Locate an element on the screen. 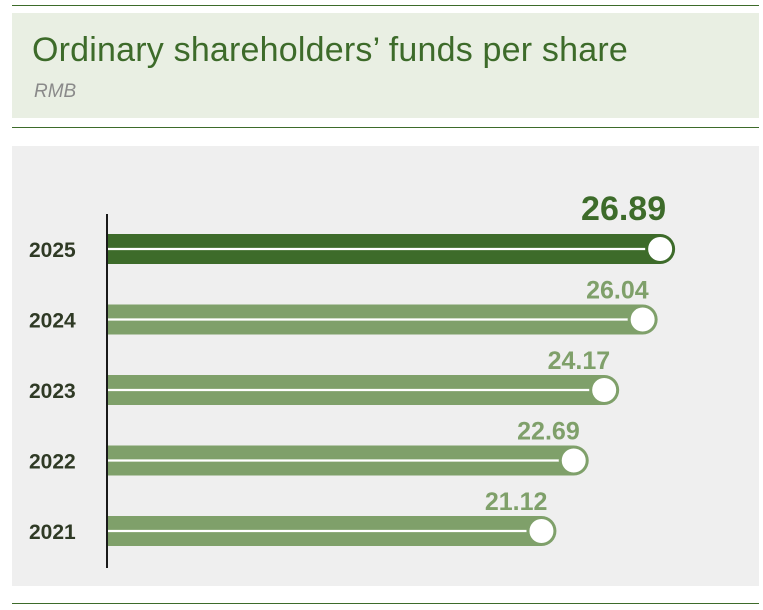 This screenshot has height=610, width=763. chart-unit: RMB is located at coordinates (55, 91).